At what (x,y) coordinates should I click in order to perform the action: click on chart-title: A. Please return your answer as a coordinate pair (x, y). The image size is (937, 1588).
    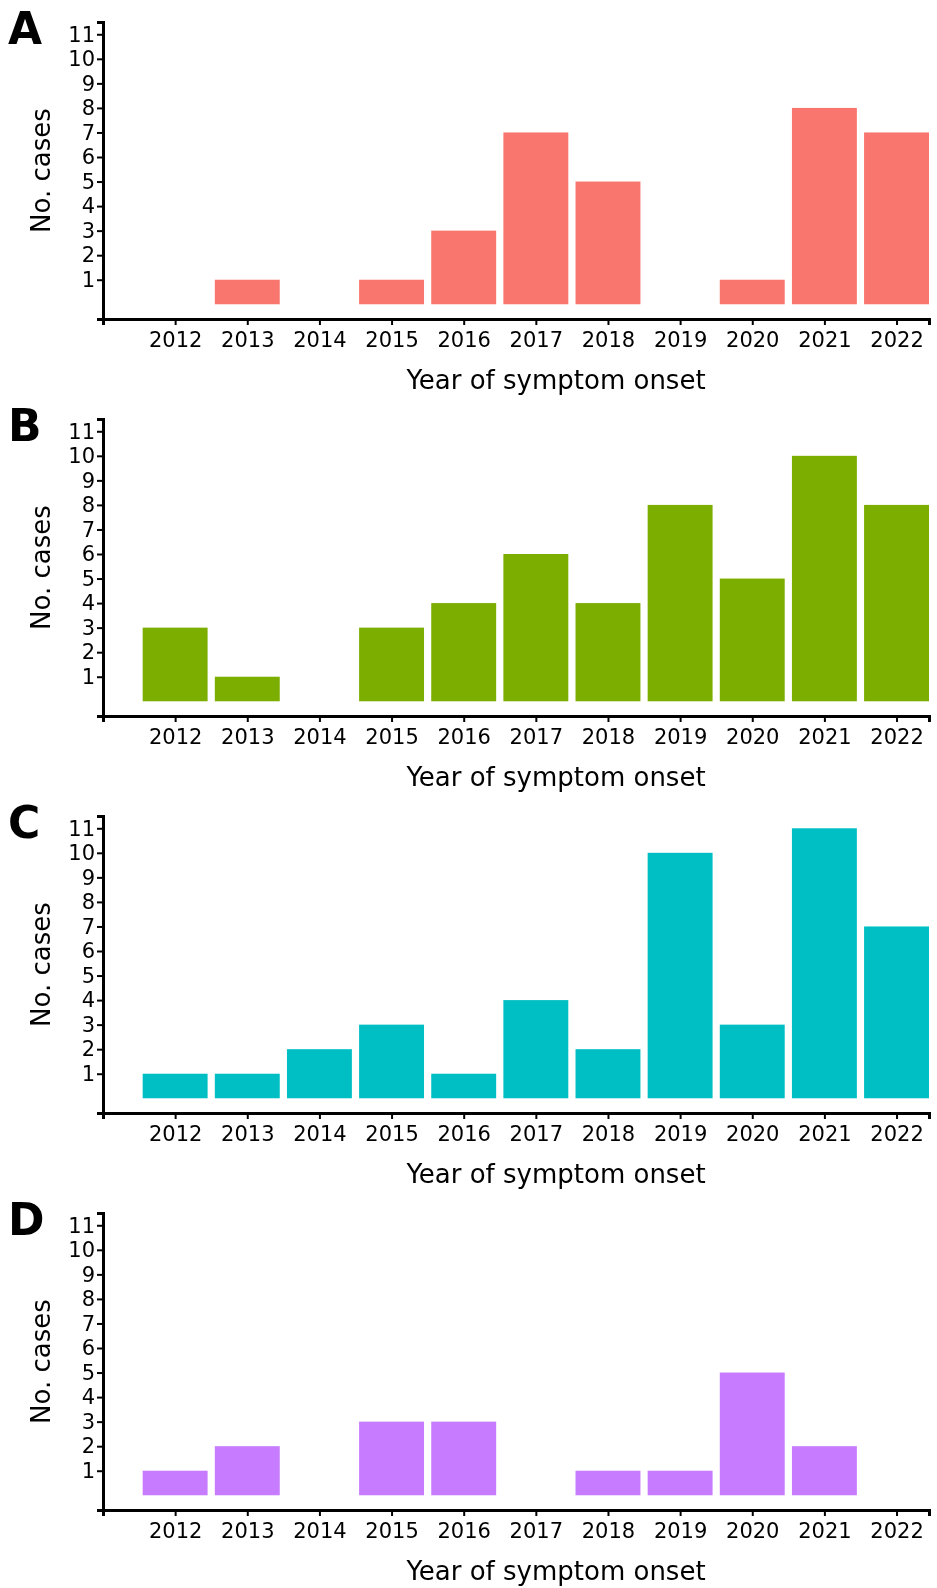
    Looking at the image, I should click on (25, 28).